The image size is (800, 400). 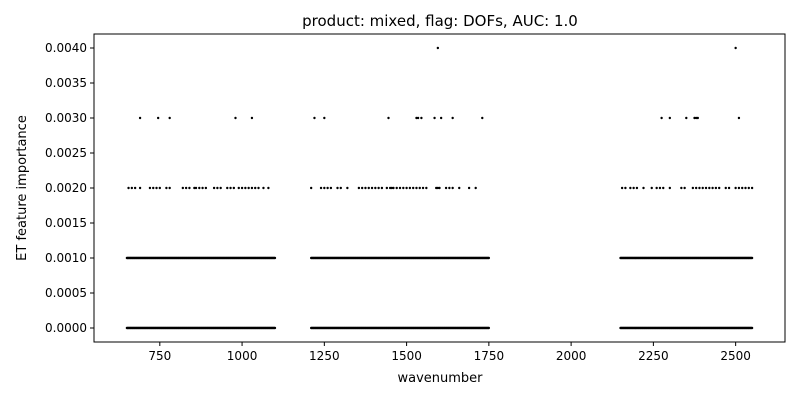 I want to click on y-tick-label: 0.0030, so click(x=66, y=118).